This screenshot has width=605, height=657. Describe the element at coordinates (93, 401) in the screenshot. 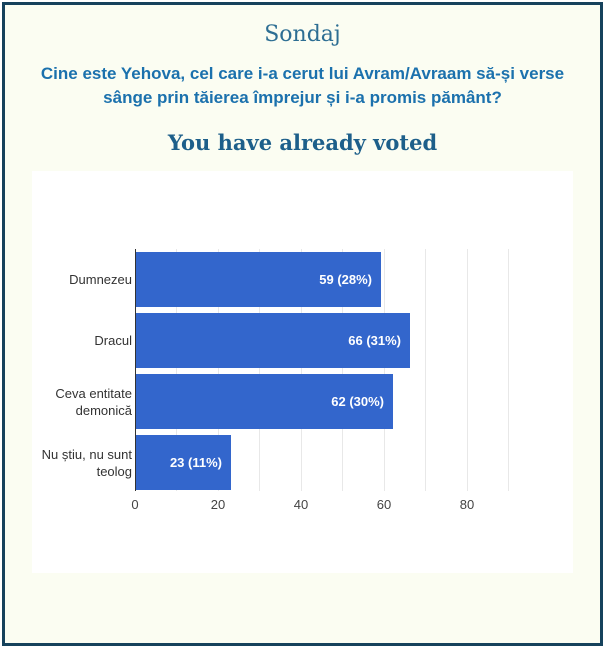

I see `category-label: Ceva entitate demonică` at that location.